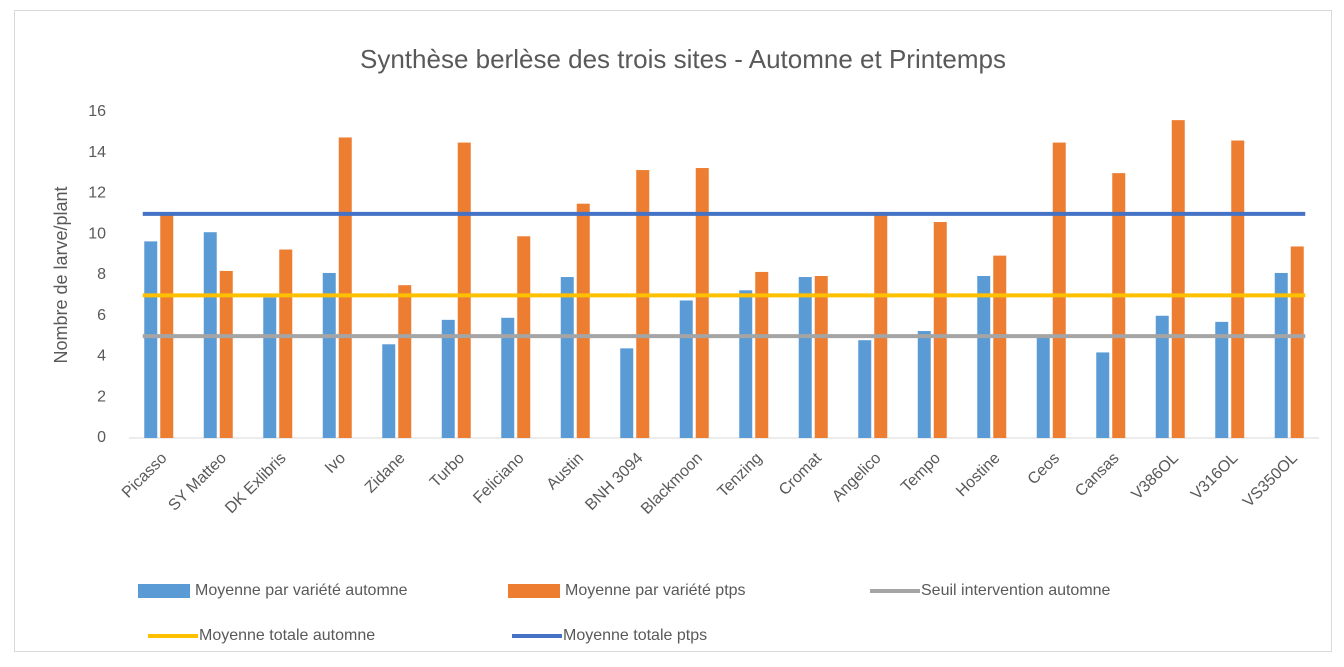 The height and width of the screenshot is (667, 1344). I want to click on legend-label: Moyenne totale automne, so click(287, 635).